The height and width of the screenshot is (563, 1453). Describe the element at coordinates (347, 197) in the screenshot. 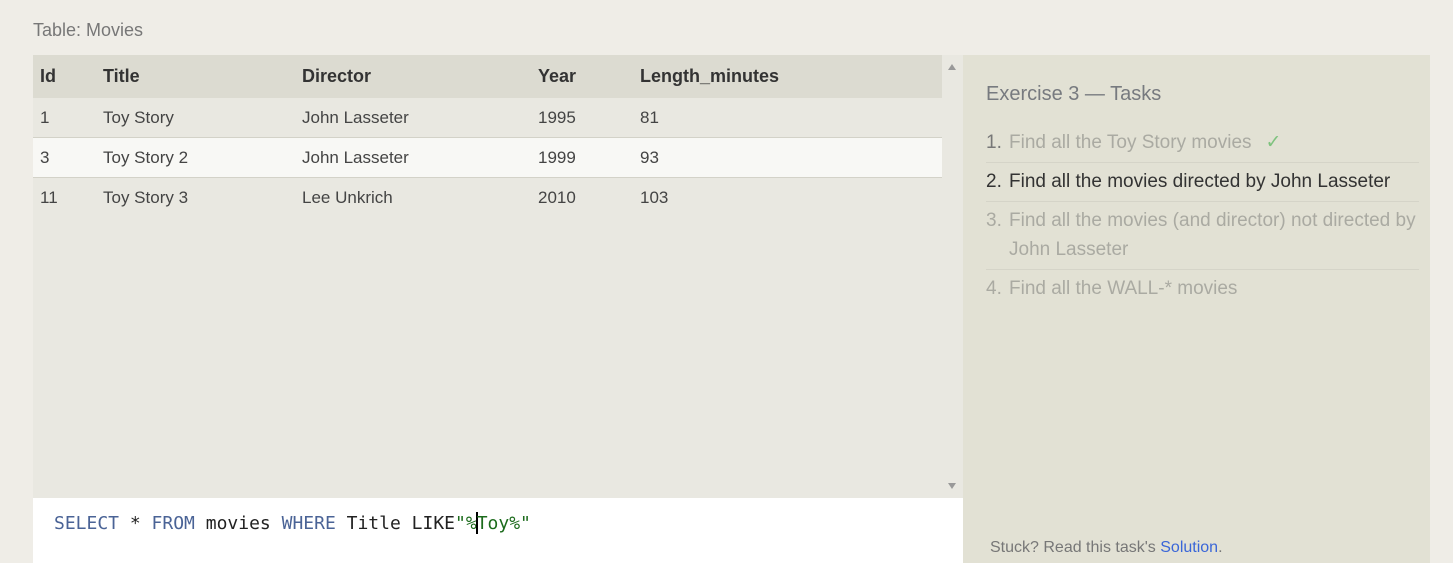

I see `cell-director: Lee Unkrich` at that location.